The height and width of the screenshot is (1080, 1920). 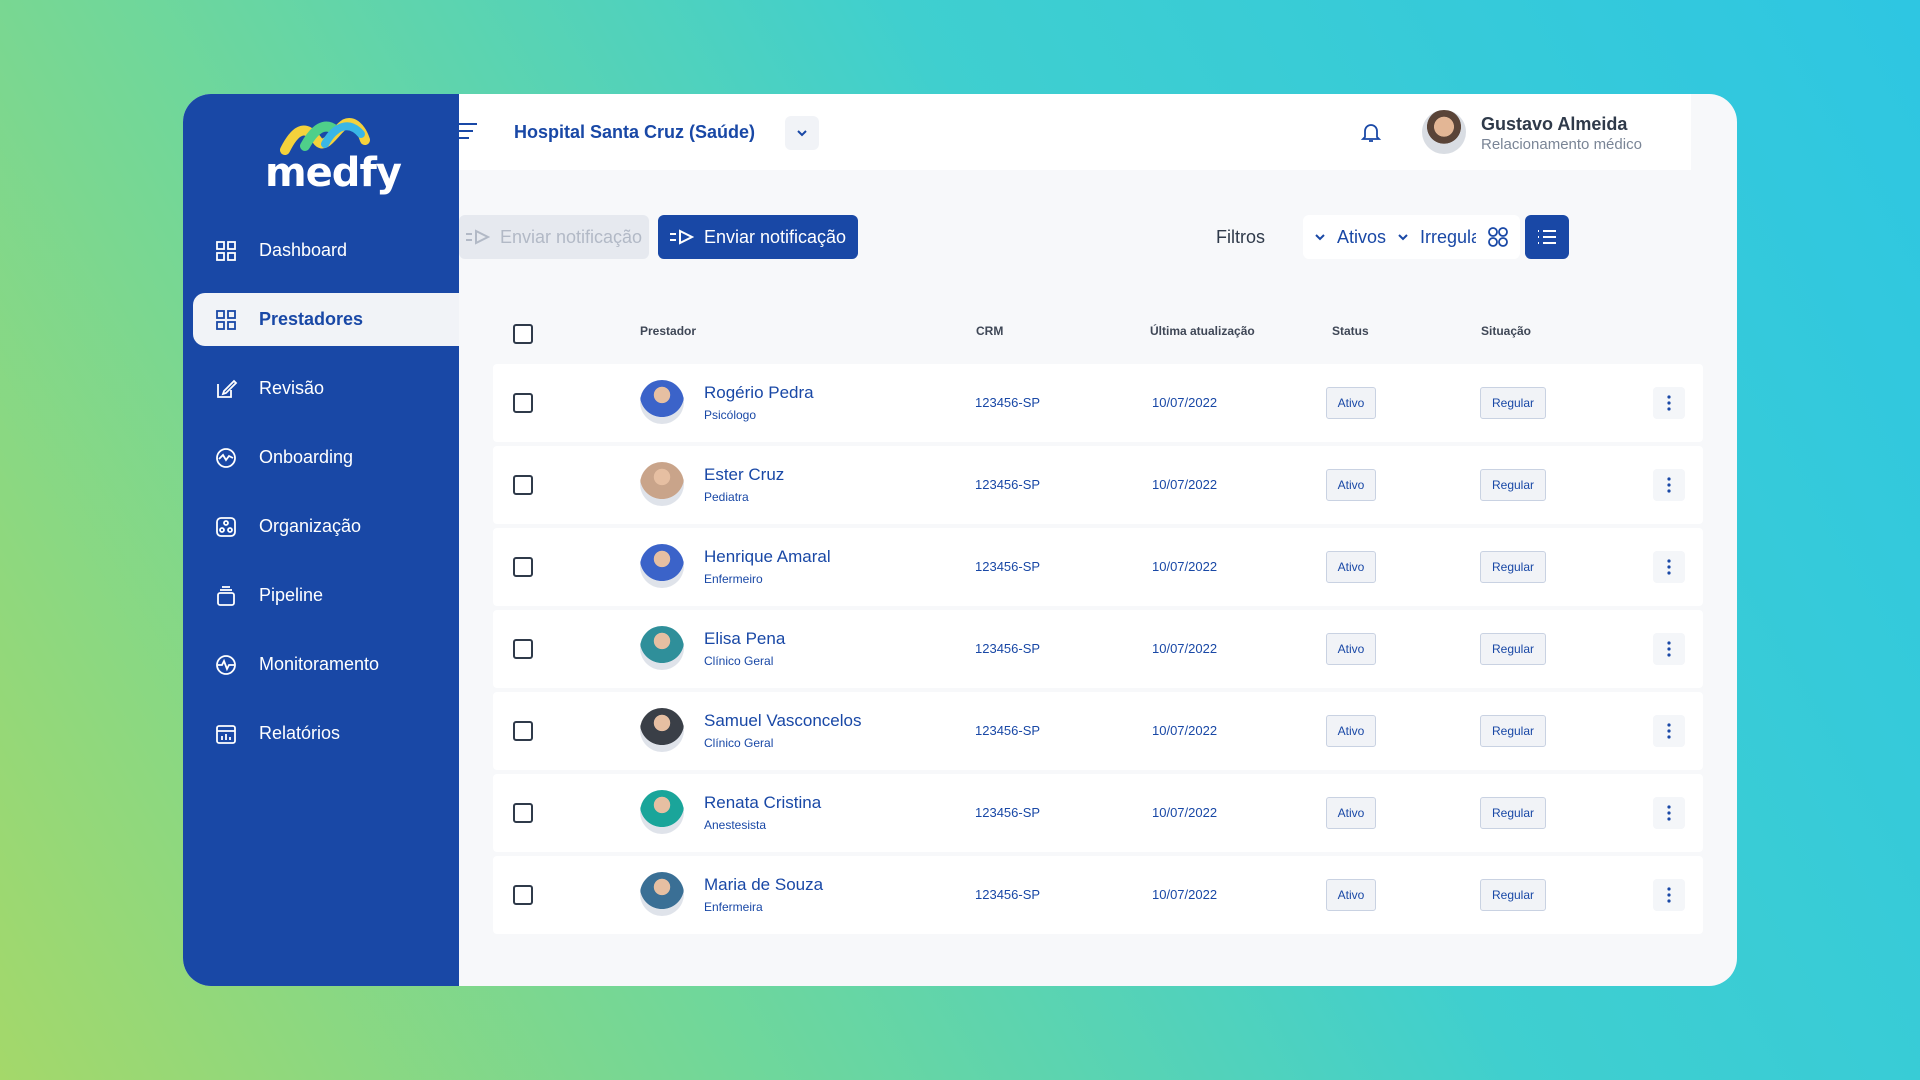 What do you see at coordinates (226, 527) in the screenshot?
I see `organization-icon` at bounding box center [226, 527].